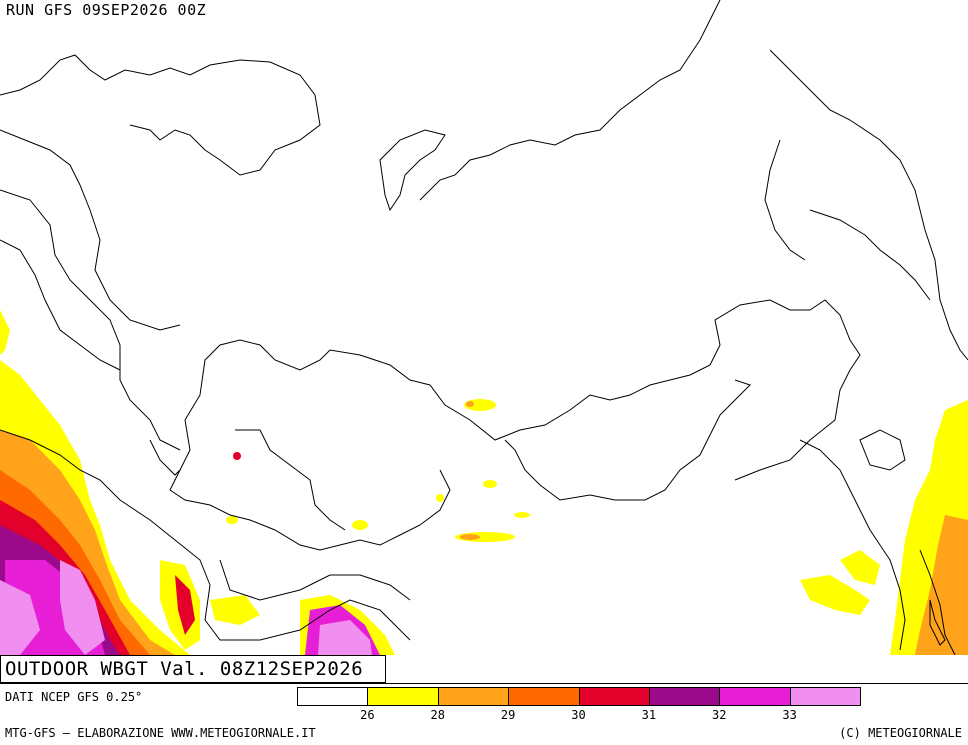 The width and height of the screenshot is (968, 745). I want to click on legend-tick-label: 31, so click(649, 715).